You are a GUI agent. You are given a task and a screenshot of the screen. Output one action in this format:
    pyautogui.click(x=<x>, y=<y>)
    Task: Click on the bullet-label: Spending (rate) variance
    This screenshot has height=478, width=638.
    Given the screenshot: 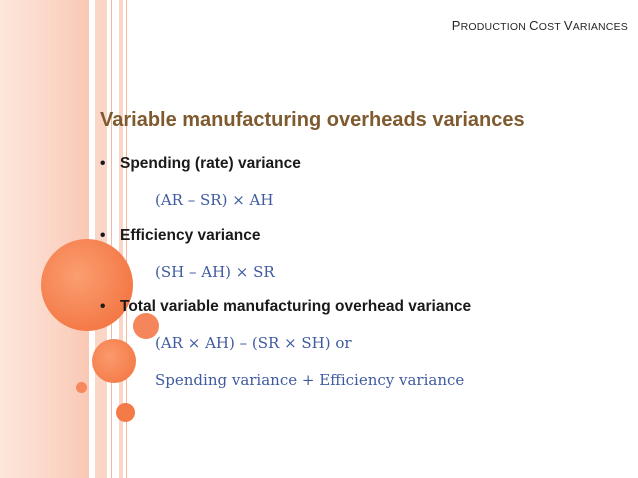 What is the action you would take?
    pyautogui.click(x=210, y=163)
    